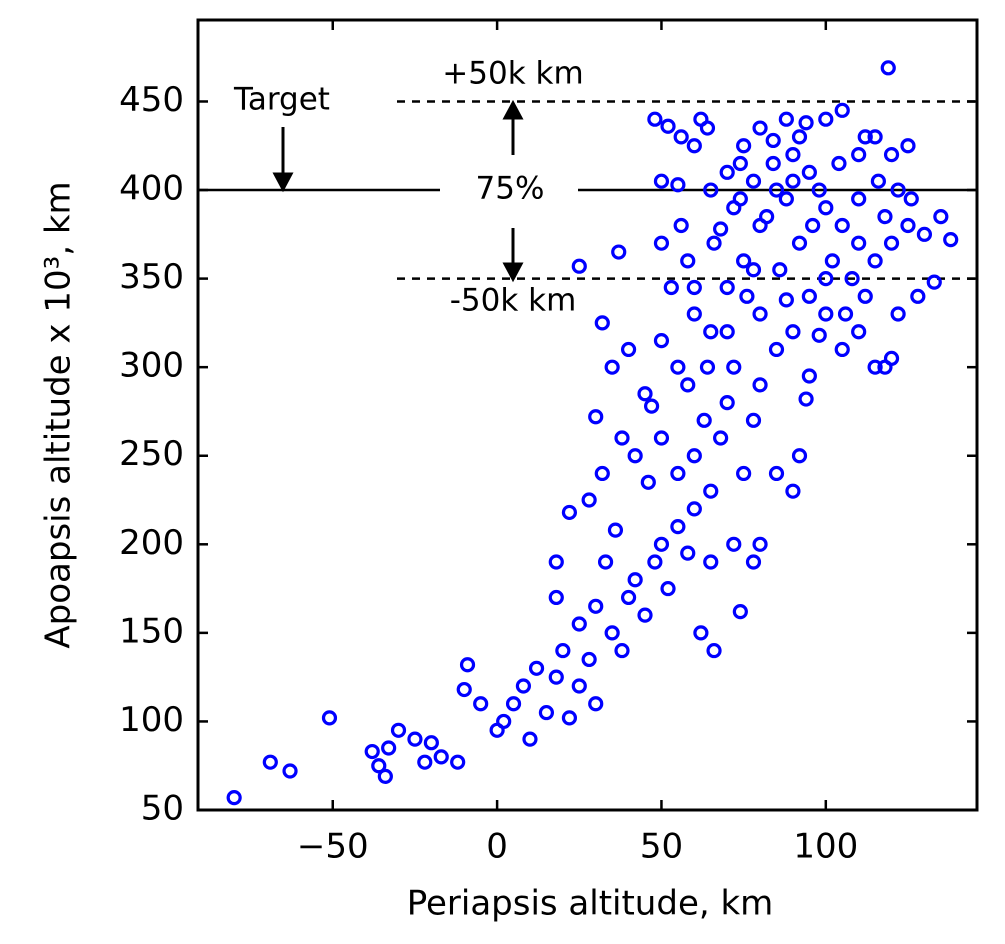 Image resolution: width=1005 pixels, height=944 pixels. I want to click on y-tick-label: 50, so click(162, 809).